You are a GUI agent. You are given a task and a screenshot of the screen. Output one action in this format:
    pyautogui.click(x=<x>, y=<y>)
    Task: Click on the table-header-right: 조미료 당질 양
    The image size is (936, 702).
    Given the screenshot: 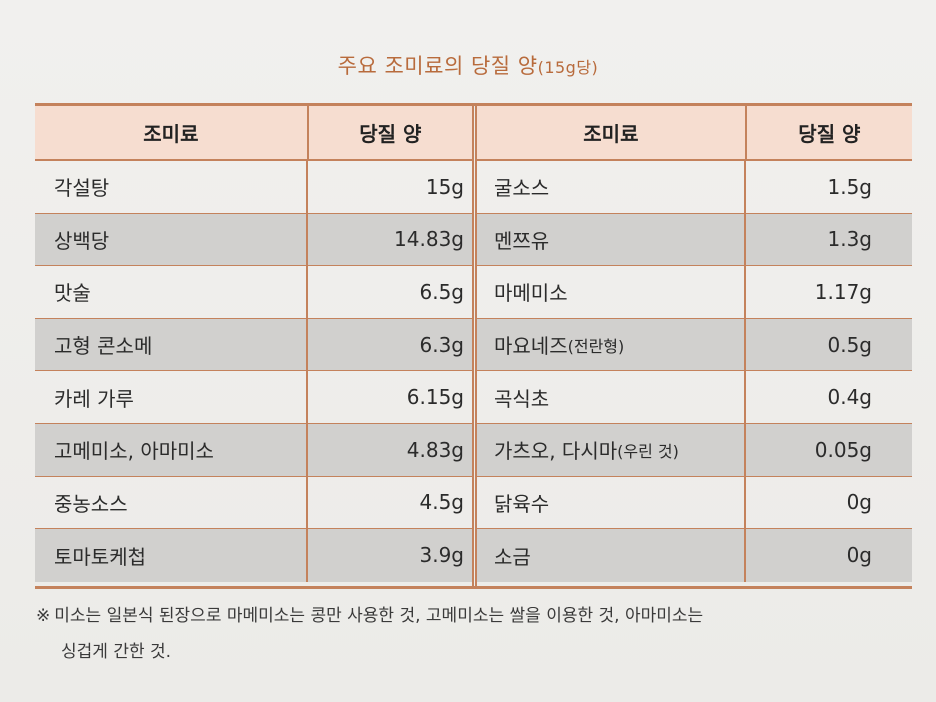 What is the action you would take?
    pyautogui.click(x=694, y=133)
    